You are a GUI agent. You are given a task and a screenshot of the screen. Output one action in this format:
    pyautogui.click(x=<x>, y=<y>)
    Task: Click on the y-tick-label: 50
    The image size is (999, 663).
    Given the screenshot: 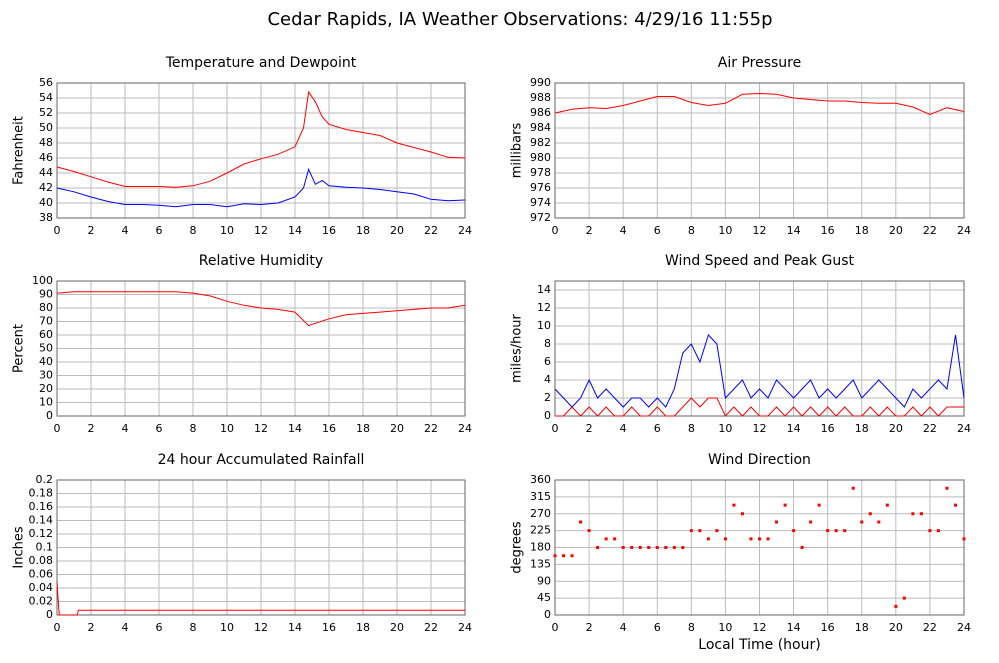 What is the action you would take?
    pyautogui.click(x=46, y=348)
    